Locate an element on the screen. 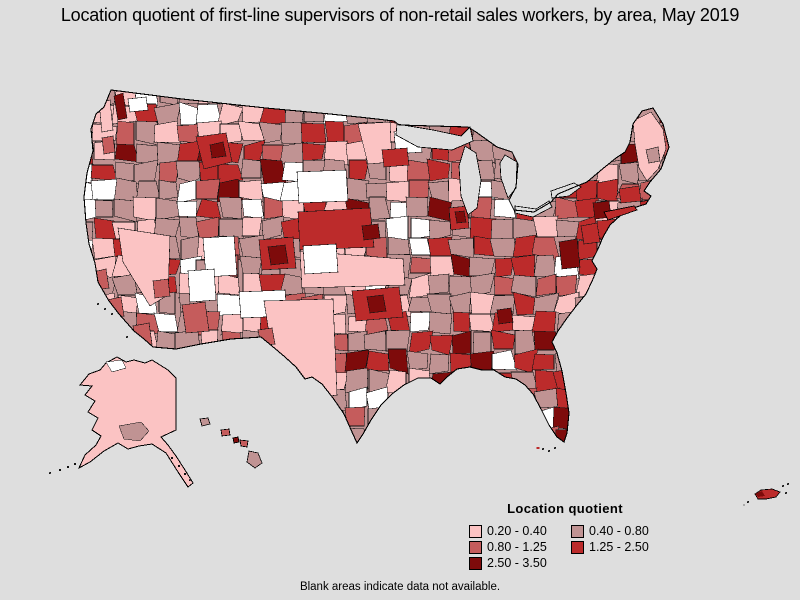 The height and width of the screenshot is (600, 800). hawaii-maui is located at coordinates (244, 443).